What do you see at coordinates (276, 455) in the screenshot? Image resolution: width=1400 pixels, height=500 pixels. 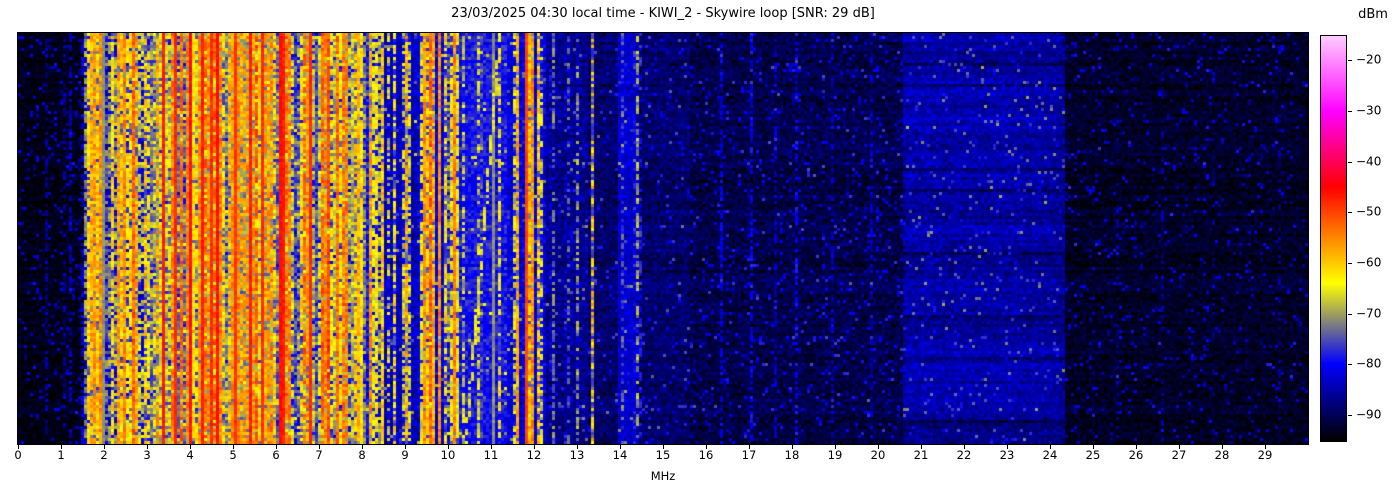 I see `x-axis-tick-label: 6` at bounding box center [276, 455].